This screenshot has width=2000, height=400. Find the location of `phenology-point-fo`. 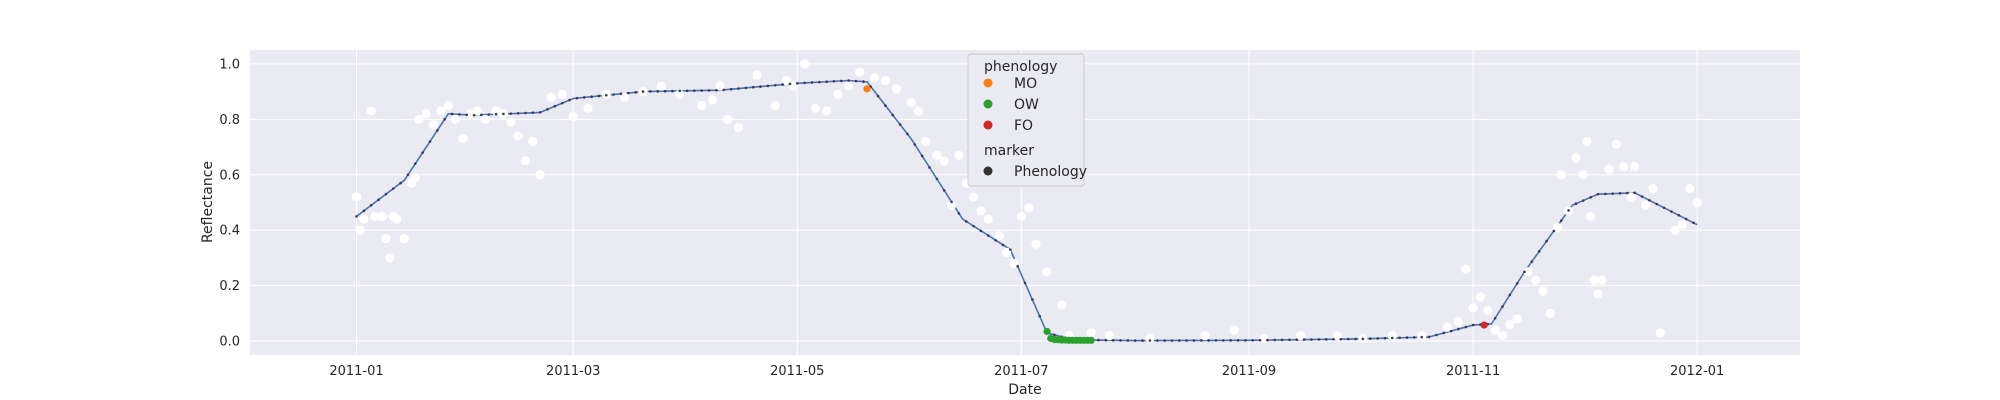

phenology-point-fo is located at coordinates (1484, 325).